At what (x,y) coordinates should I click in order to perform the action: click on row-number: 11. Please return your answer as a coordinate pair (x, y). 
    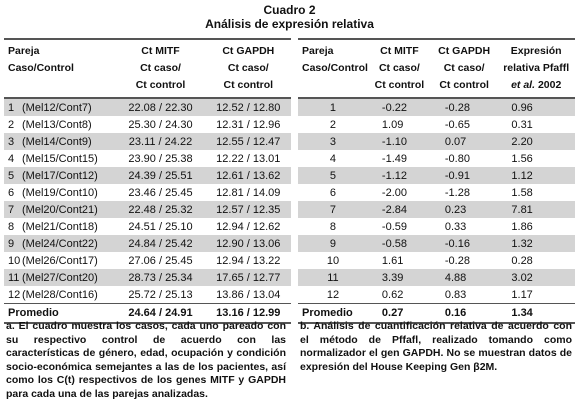
    Looking at the image, I should click on (14, 277).